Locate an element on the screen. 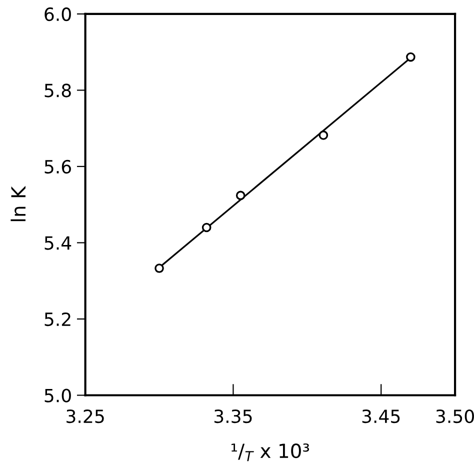 Image resolution: width=474 pixels, height=465 pixels. x-tick-label: 3.50 is located at coordinates (455, 416).